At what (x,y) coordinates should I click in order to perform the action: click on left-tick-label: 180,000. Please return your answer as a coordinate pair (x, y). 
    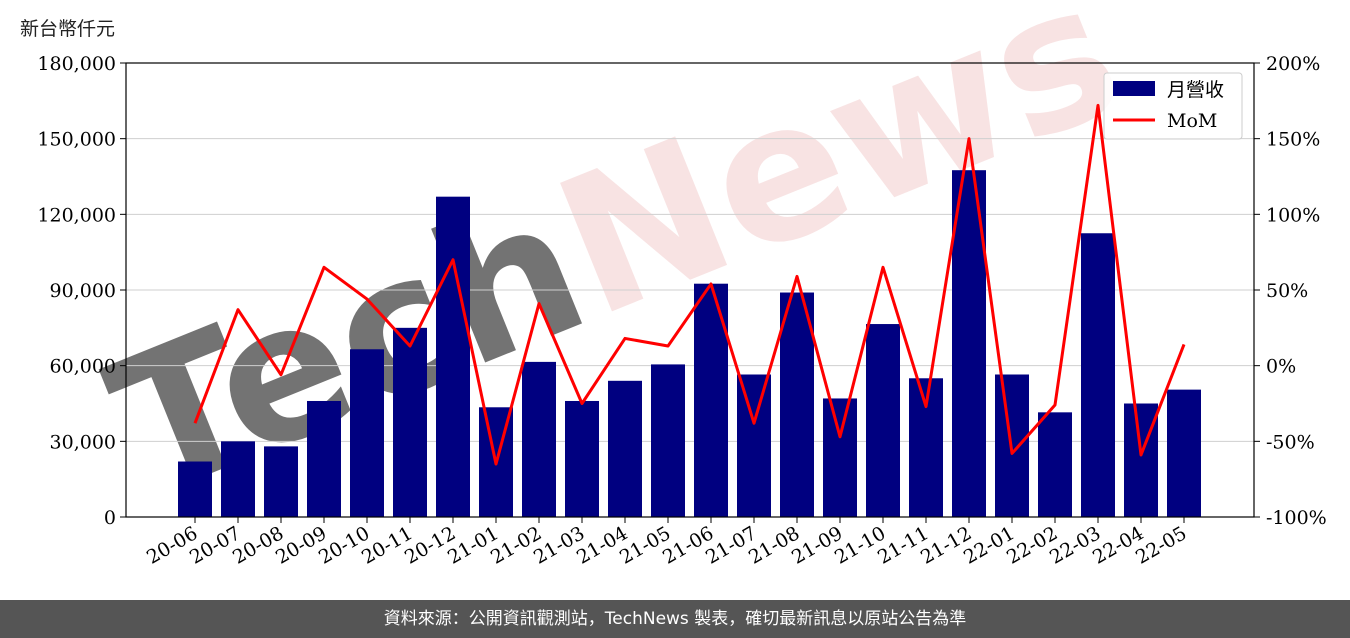
    Looking at the image, I should click on (76, 64).